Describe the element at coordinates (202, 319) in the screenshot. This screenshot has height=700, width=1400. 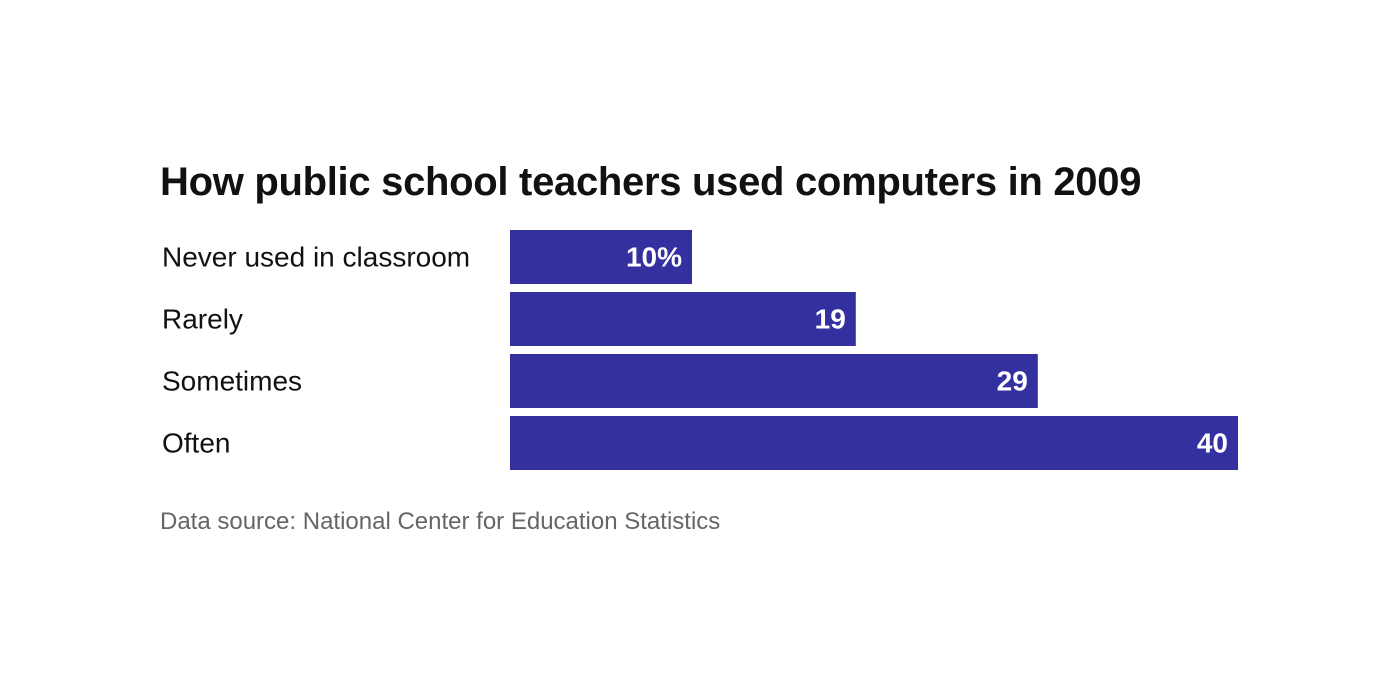
I see `category-label-1: Rarely` at that location.